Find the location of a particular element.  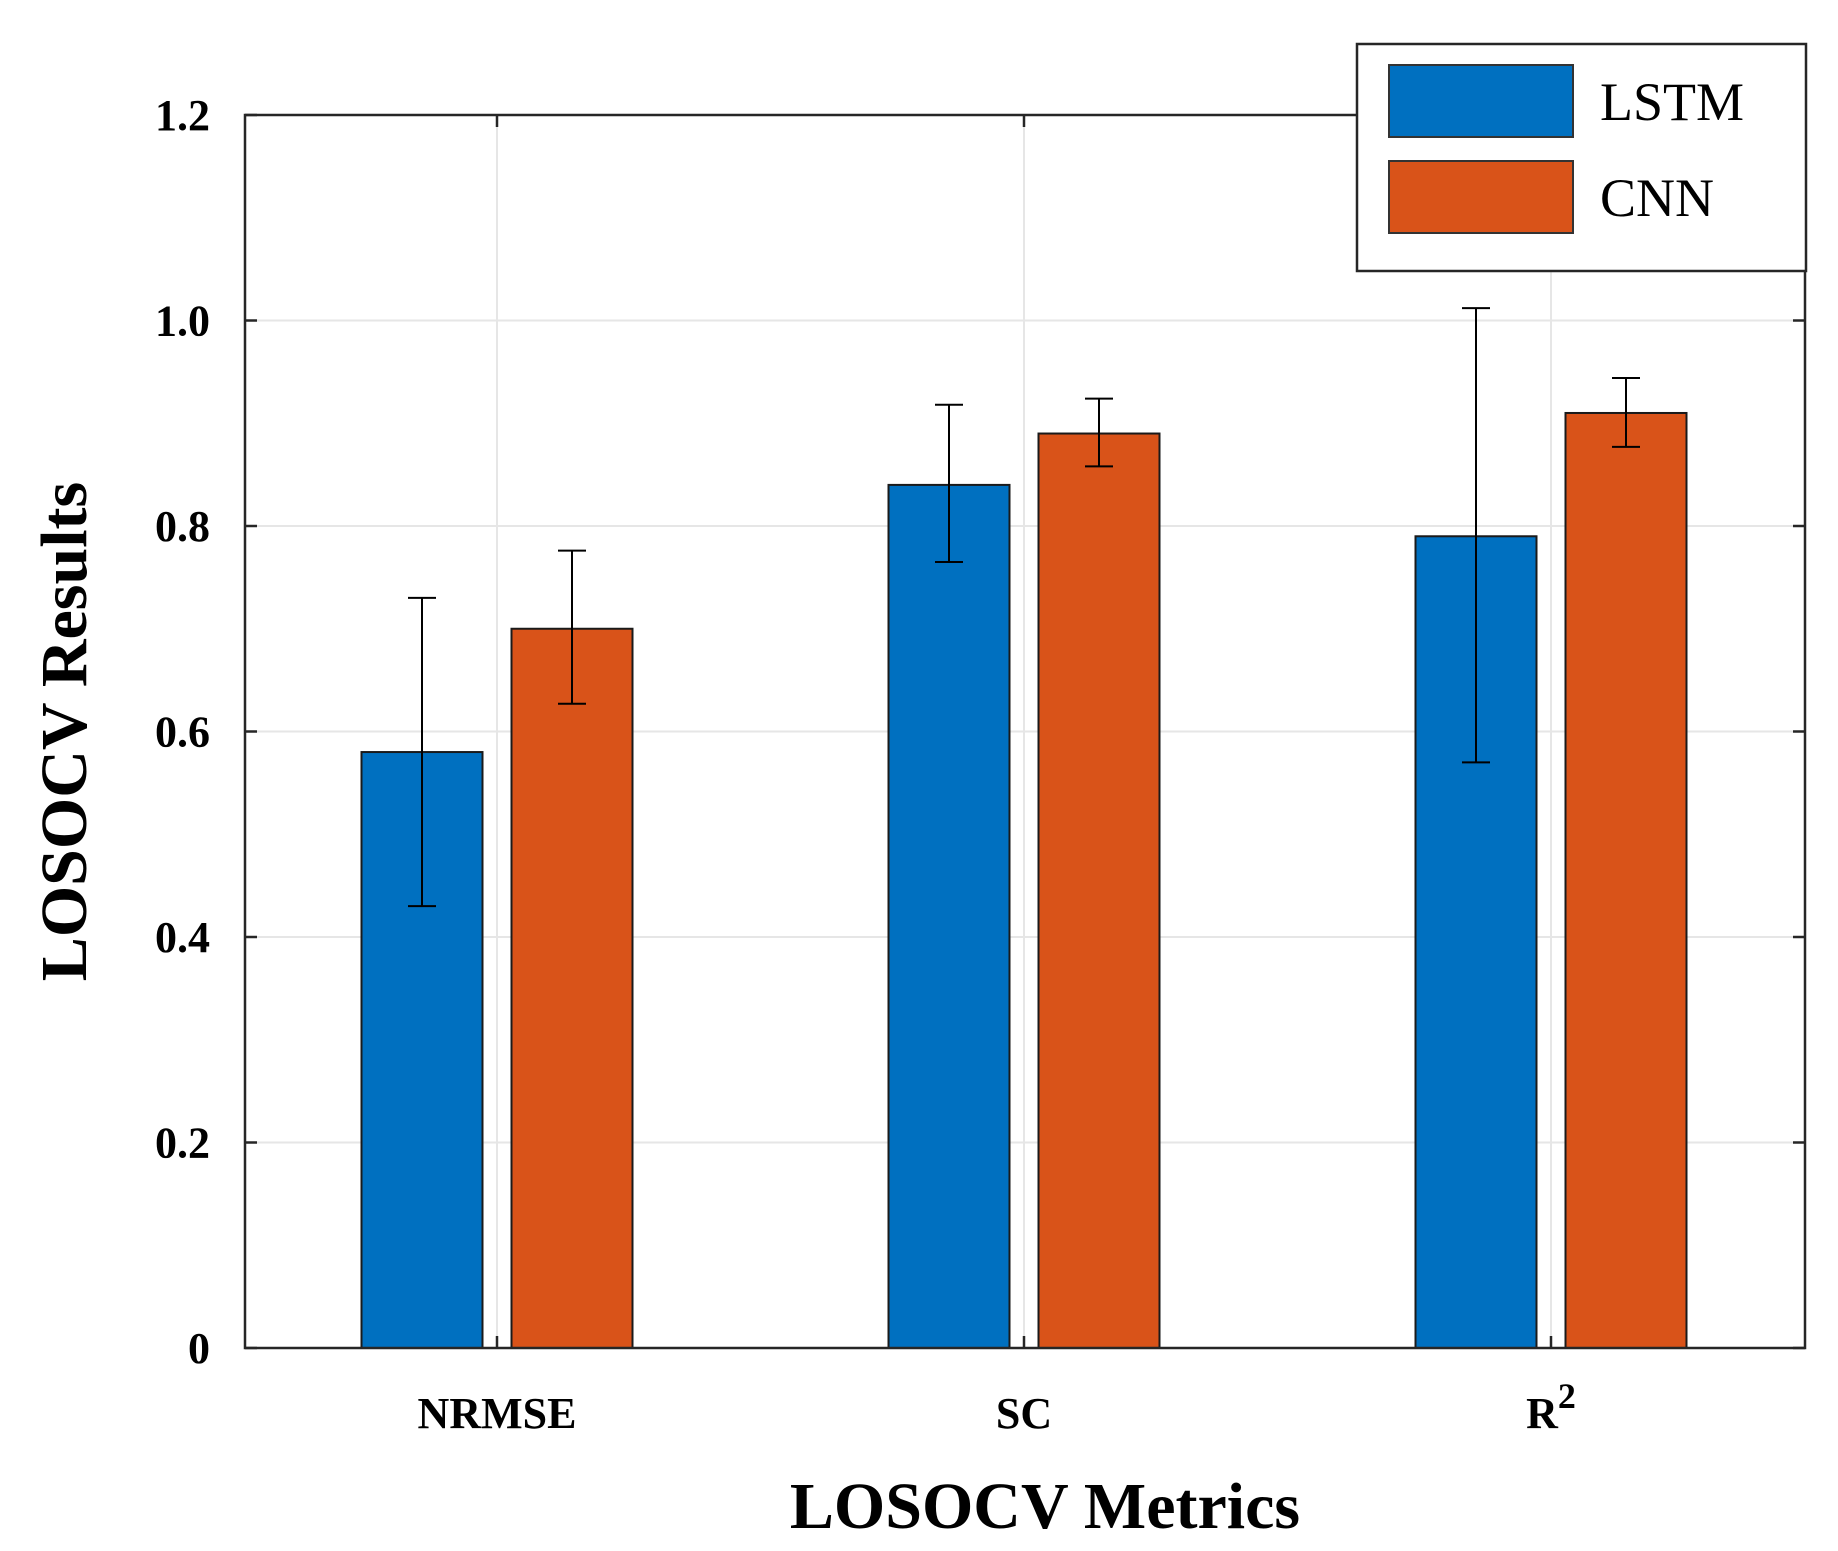

y-axis-title: LOSOCV Results is located at coordinates (64, 731).